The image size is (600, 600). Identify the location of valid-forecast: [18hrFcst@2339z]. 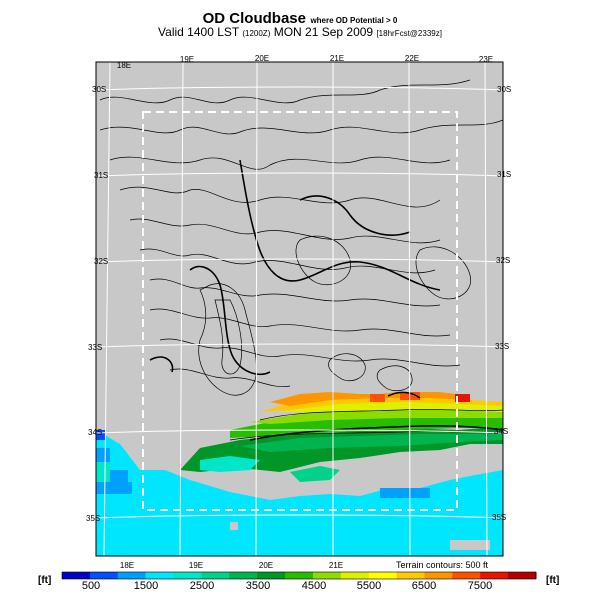
(409, 33).